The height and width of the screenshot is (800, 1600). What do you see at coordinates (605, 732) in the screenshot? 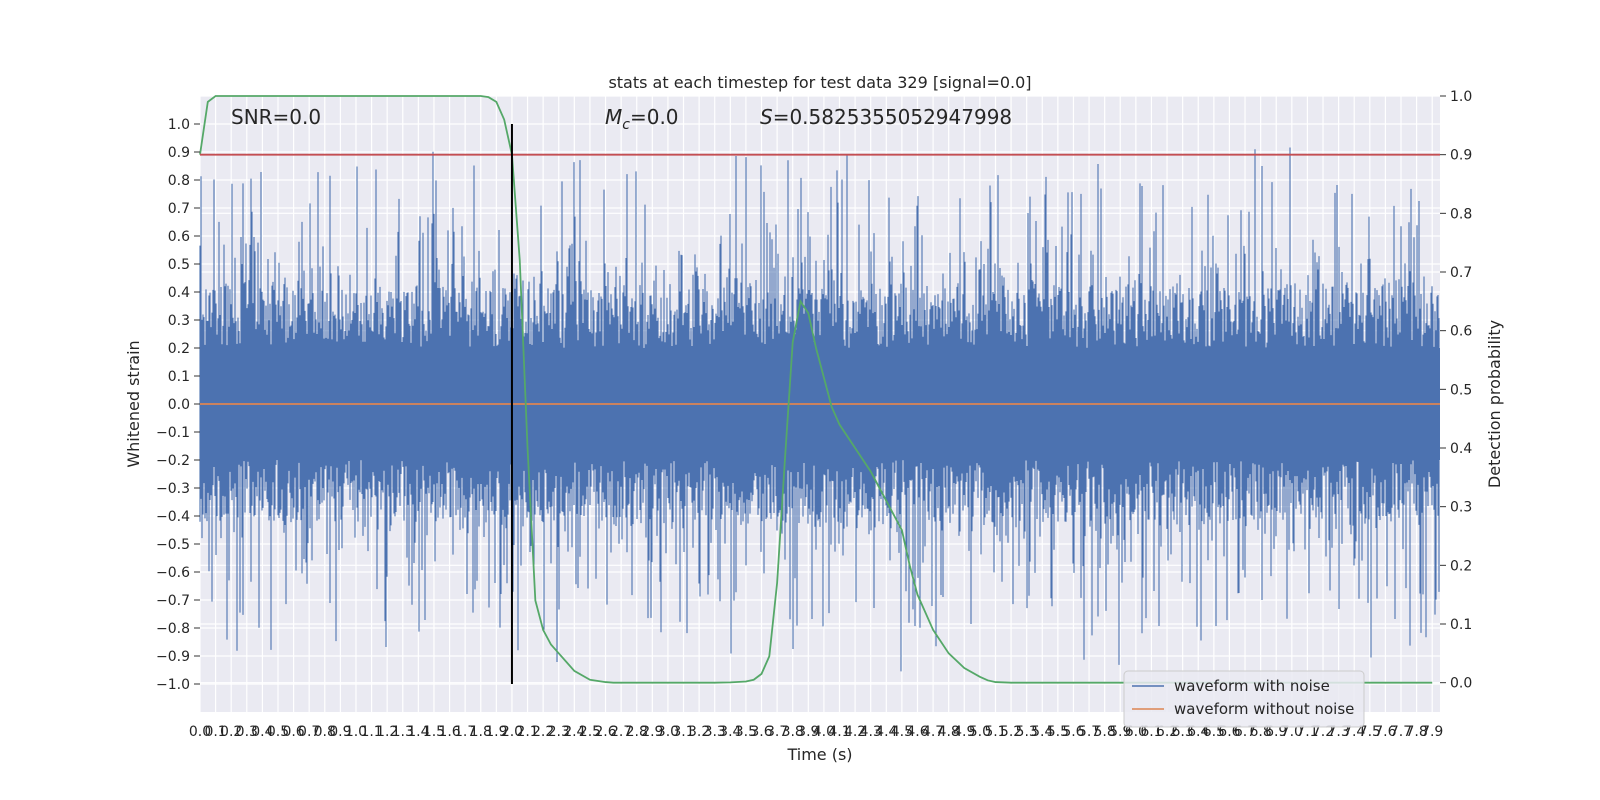
I see `x-tick-label: 2.6` at bounding box center [605, 732].